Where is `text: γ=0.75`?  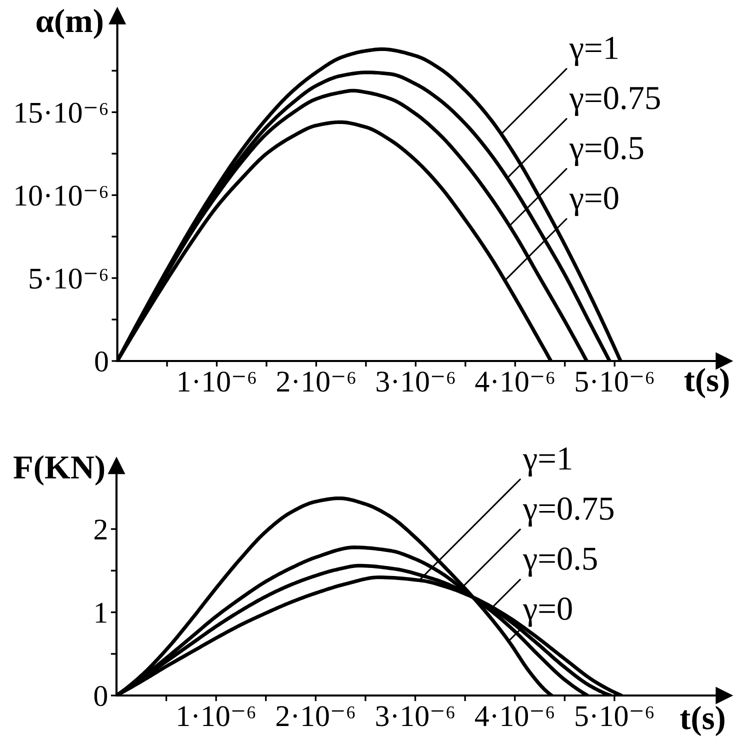 text: γ=0.75 is located at coordinates (568, 512).